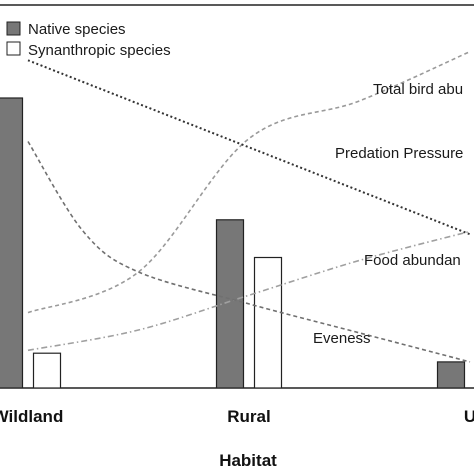 Image resolution: width=474 pixels, height=474 pixels. Describe the element at coordinates (13, 28) in the screenshot. I see `legend-swatch-native` at that location.